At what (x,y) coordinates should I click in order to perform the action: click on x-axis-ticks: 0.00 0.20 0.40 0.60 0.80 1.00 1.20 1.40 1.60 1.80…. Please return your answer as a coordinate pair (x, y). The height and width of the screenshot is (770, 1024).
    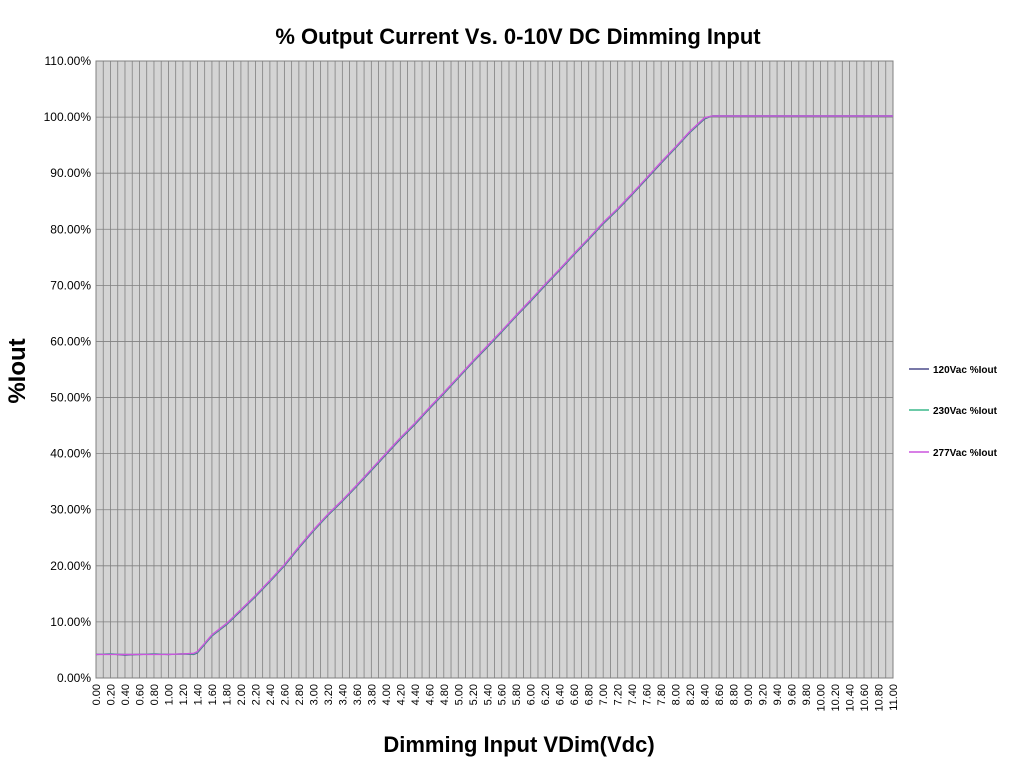
    Looking at the image, I should click on (495, 698).